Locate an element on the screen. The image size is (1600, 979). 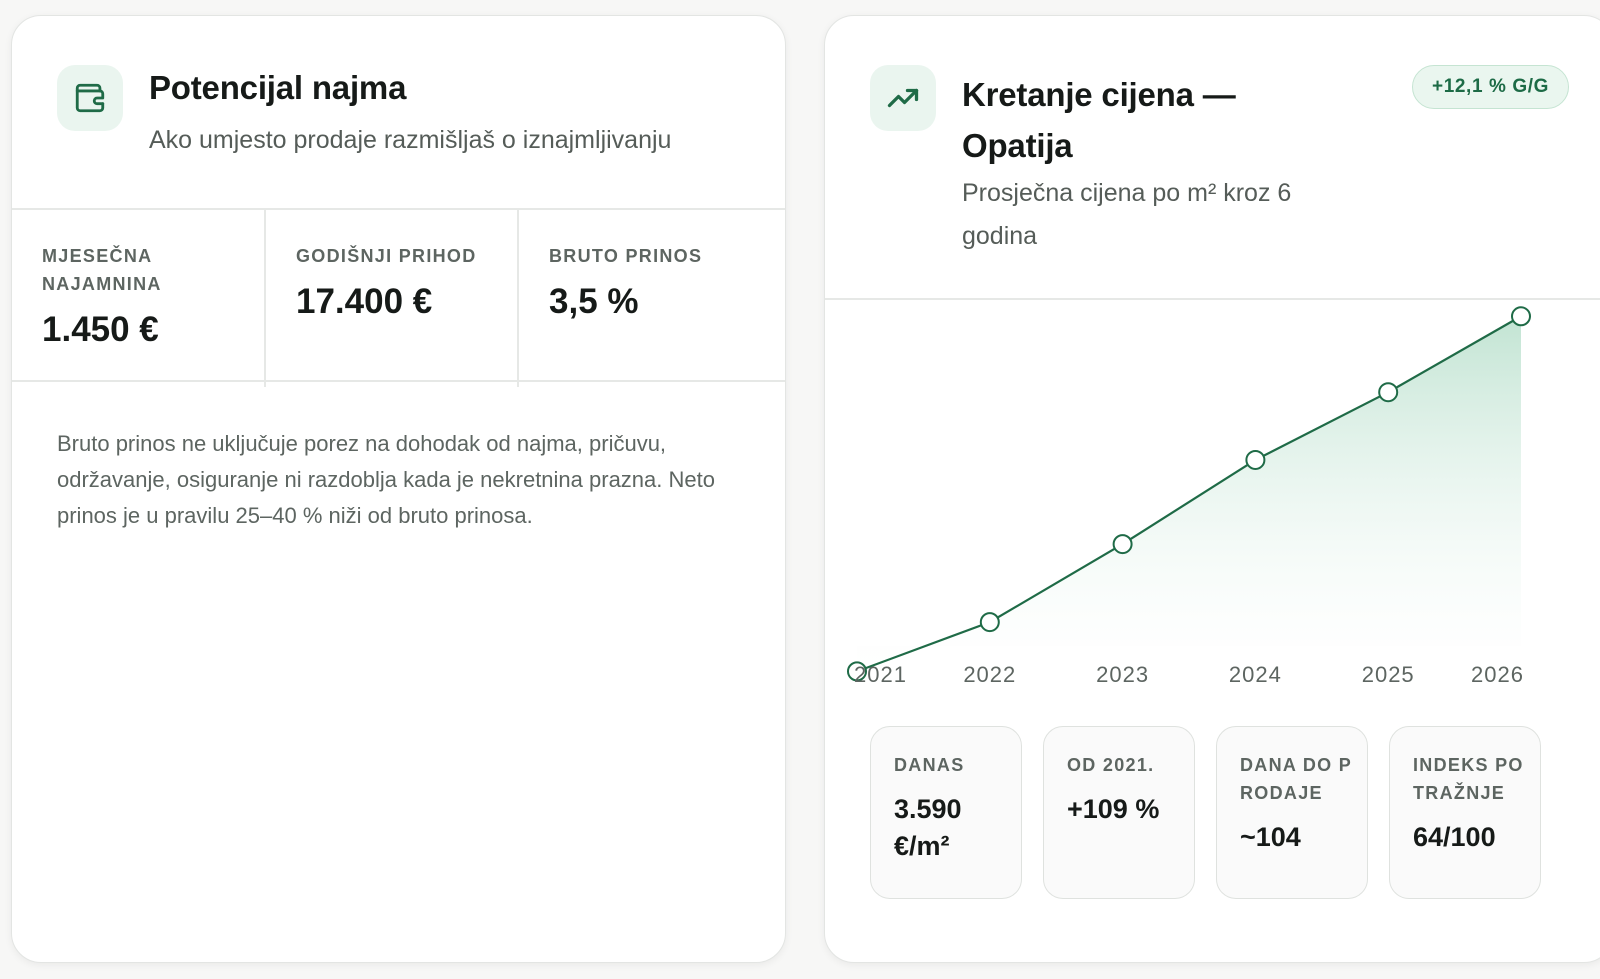
stat-label: INDEKS POTRAŽNJE is located at coordinates (1468, 779).